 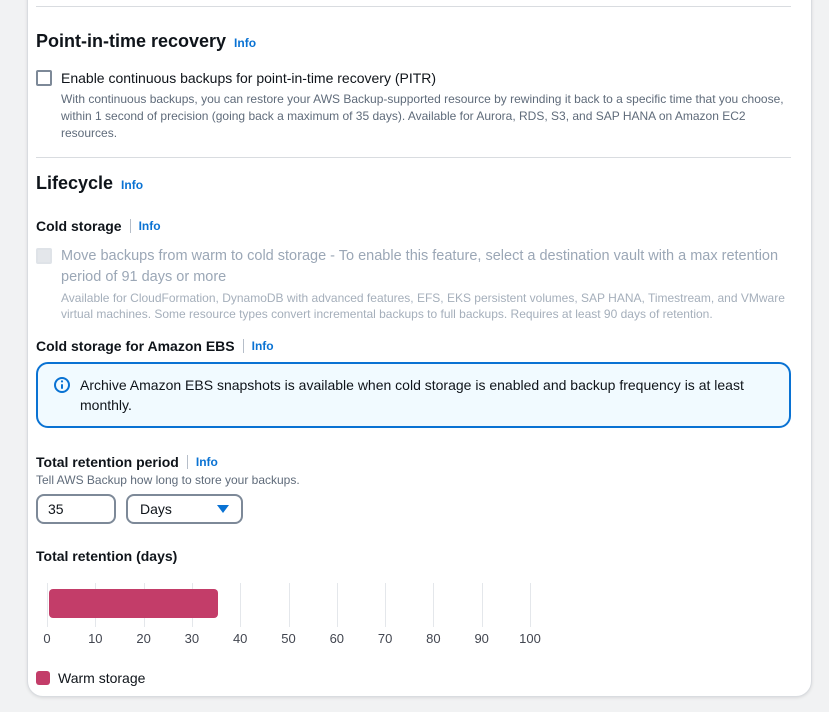 I want to click on pitr-checkbox, so click(x=44, y=78).